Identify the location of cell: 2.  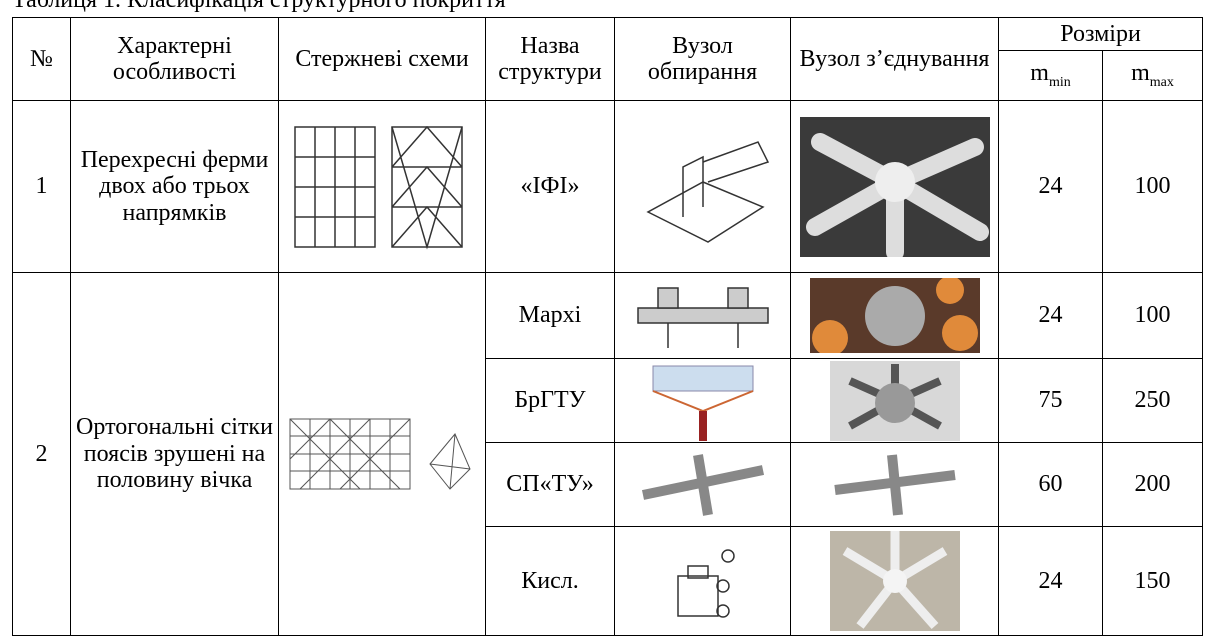
(41, 454).